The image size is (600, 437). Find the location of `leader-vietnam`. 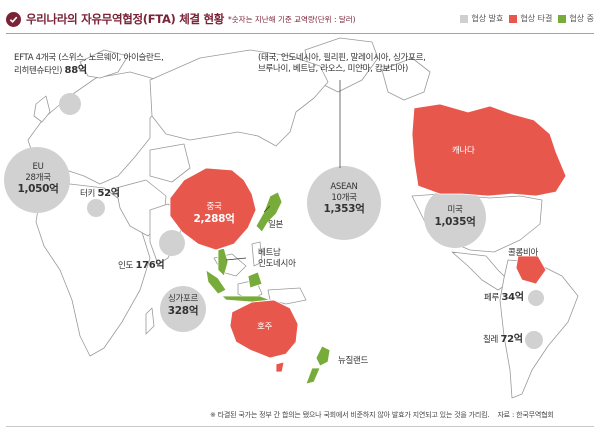

leader-vietnam is located at coordinates (236, 259).